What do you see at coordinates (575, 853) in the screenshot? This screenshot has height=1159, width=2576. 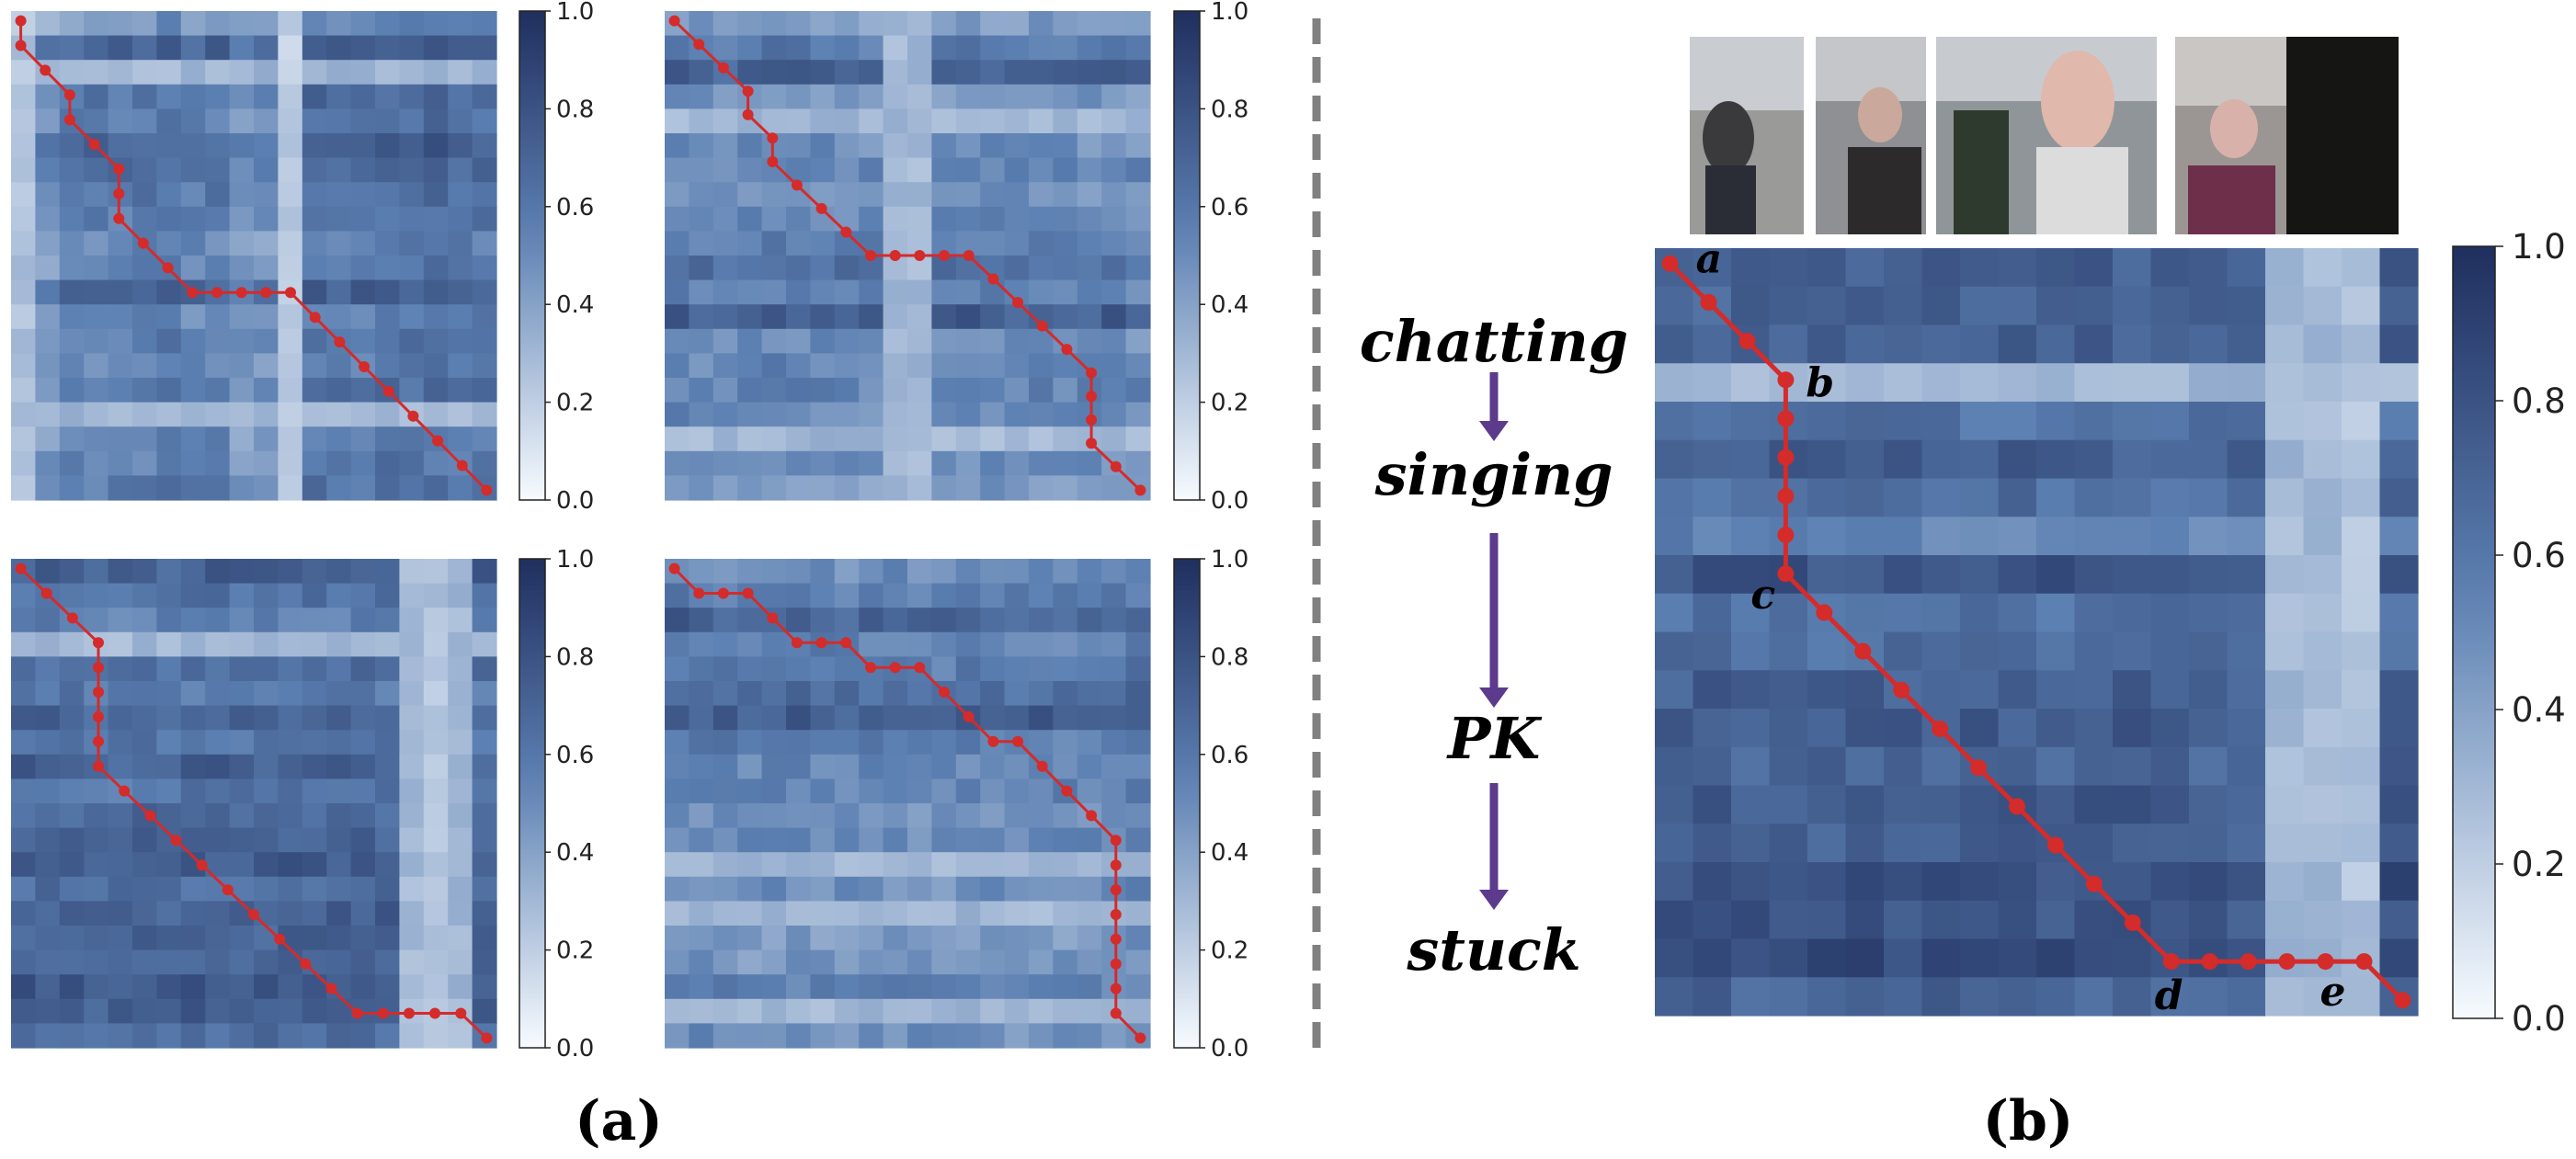 I see `colorbar-tick-label: 0.4` at bounding box center [575, 853].